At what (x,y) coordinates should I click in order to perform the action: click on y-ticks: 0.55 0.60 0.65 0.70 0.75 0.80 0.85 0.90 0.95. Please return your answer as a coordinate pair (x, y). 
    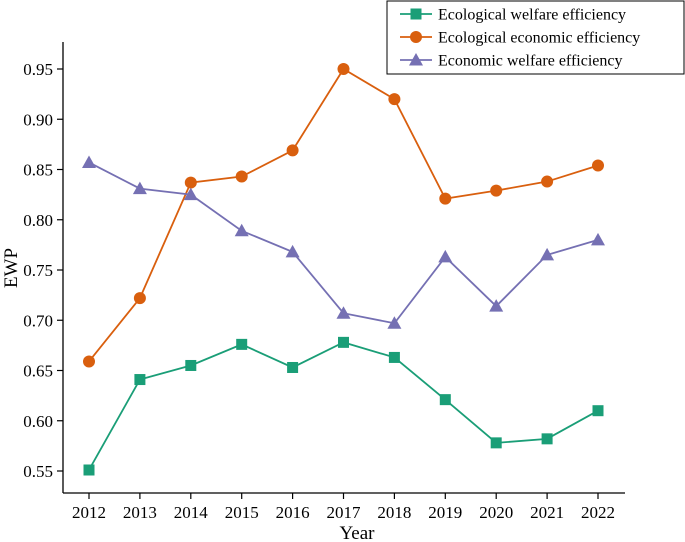
    Looking at the image, I should click on (43, 270).